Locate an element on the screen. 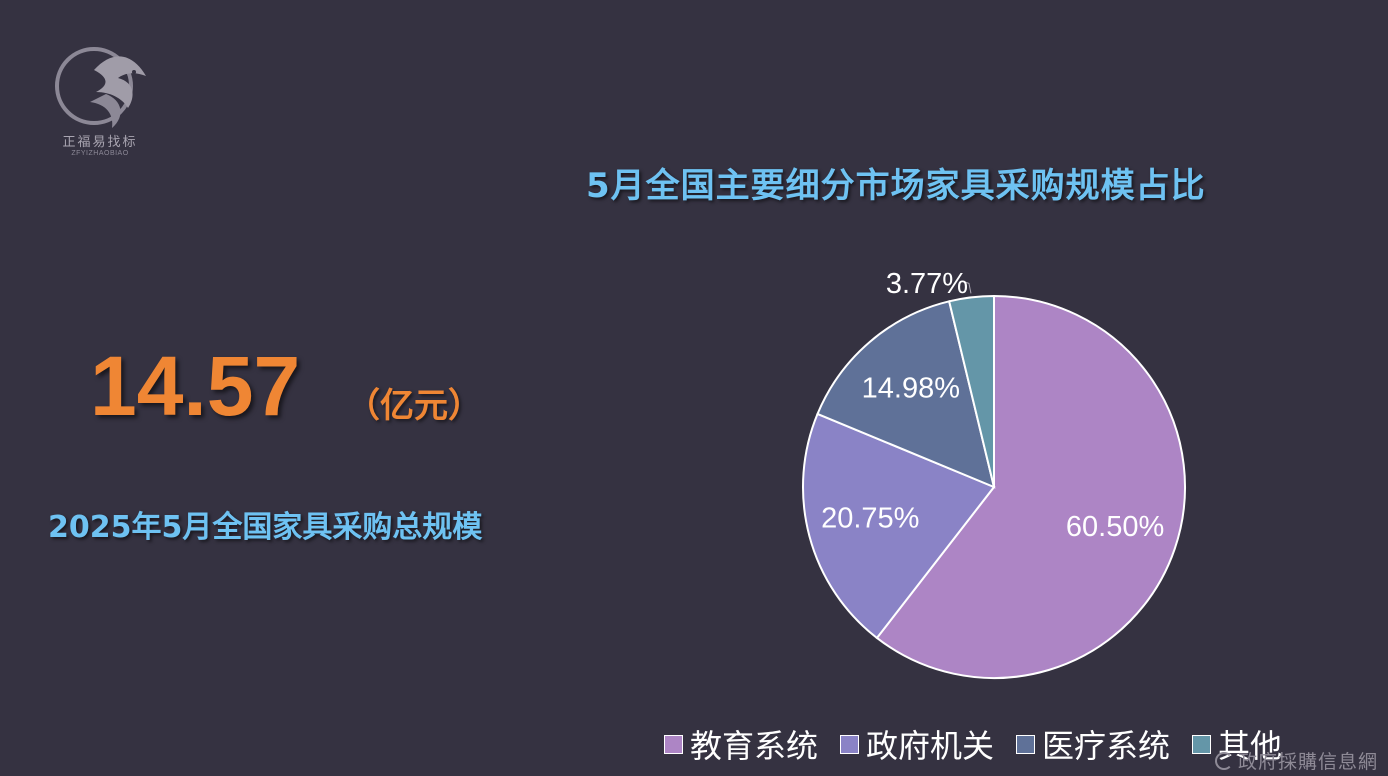 The image size is (1388, 776). pie-slice-education is located at coordinates (1030, 486).